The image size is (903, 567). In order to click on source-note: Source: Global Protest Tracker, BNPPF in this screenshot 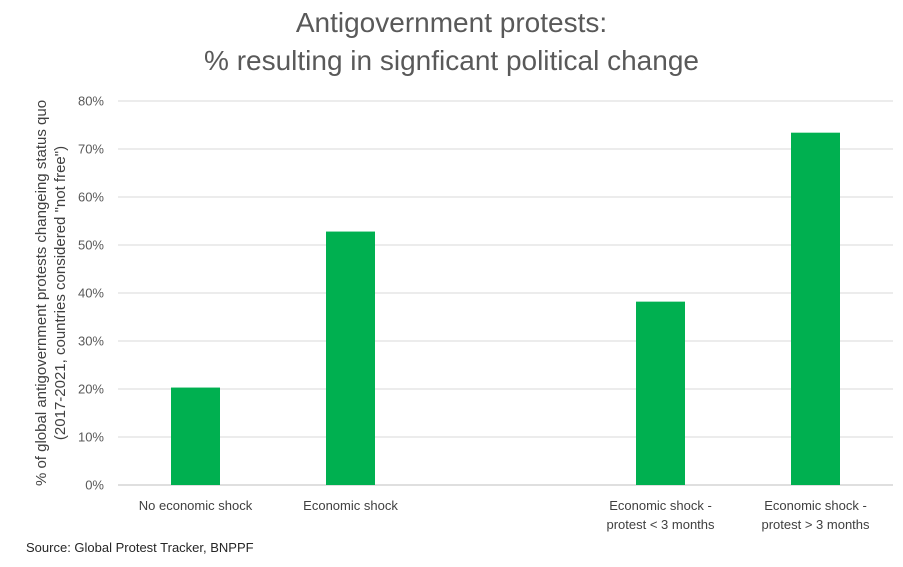, I will do `click(140, 547)`.